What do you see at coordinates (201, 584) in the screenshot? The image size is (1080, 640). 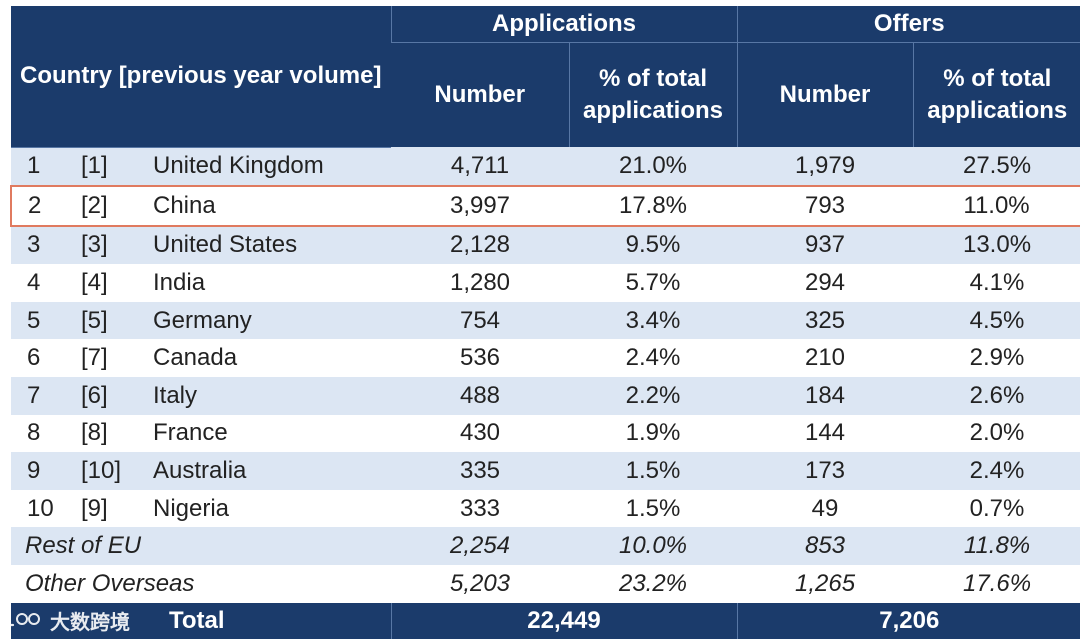 I see `group-label-cell: Other Overseas` at bounding box center [201, 584].